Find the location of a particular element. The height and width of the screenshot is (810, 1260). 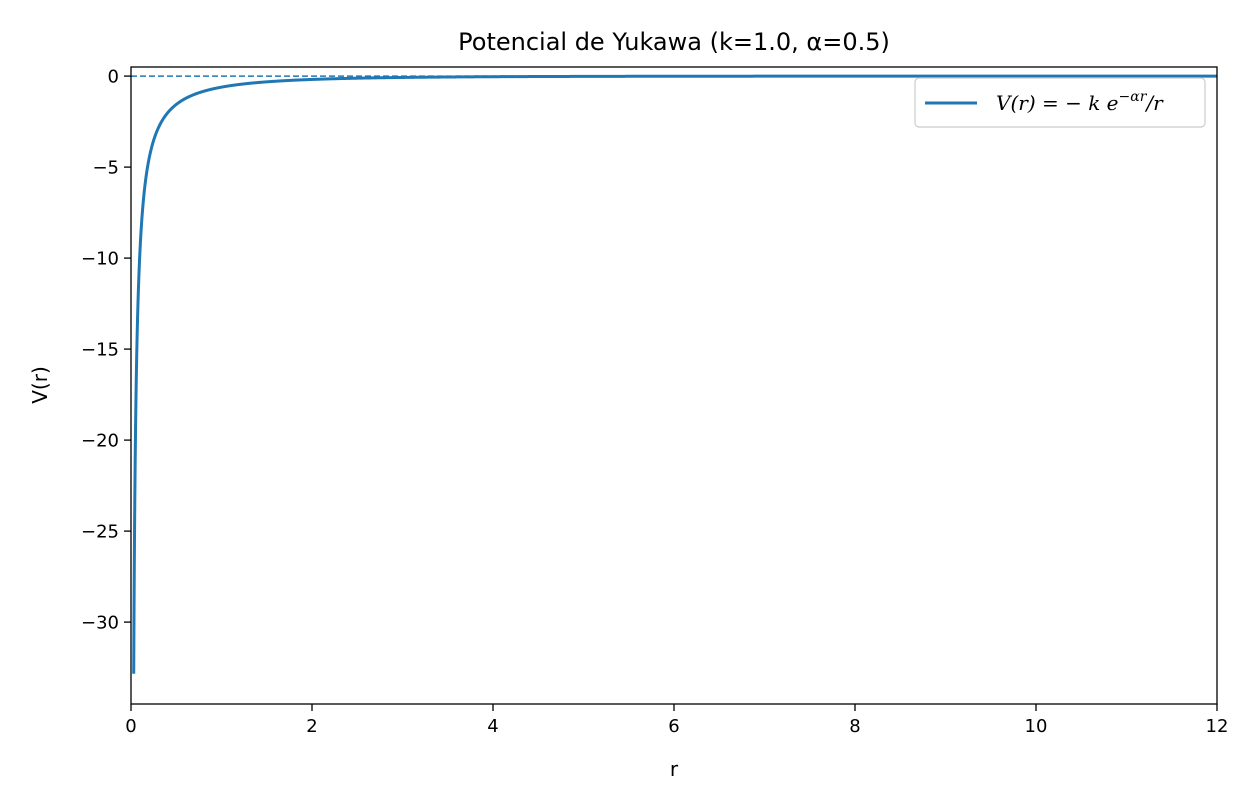

x-tick-label: 12 is located at coordinates (1217, 726).